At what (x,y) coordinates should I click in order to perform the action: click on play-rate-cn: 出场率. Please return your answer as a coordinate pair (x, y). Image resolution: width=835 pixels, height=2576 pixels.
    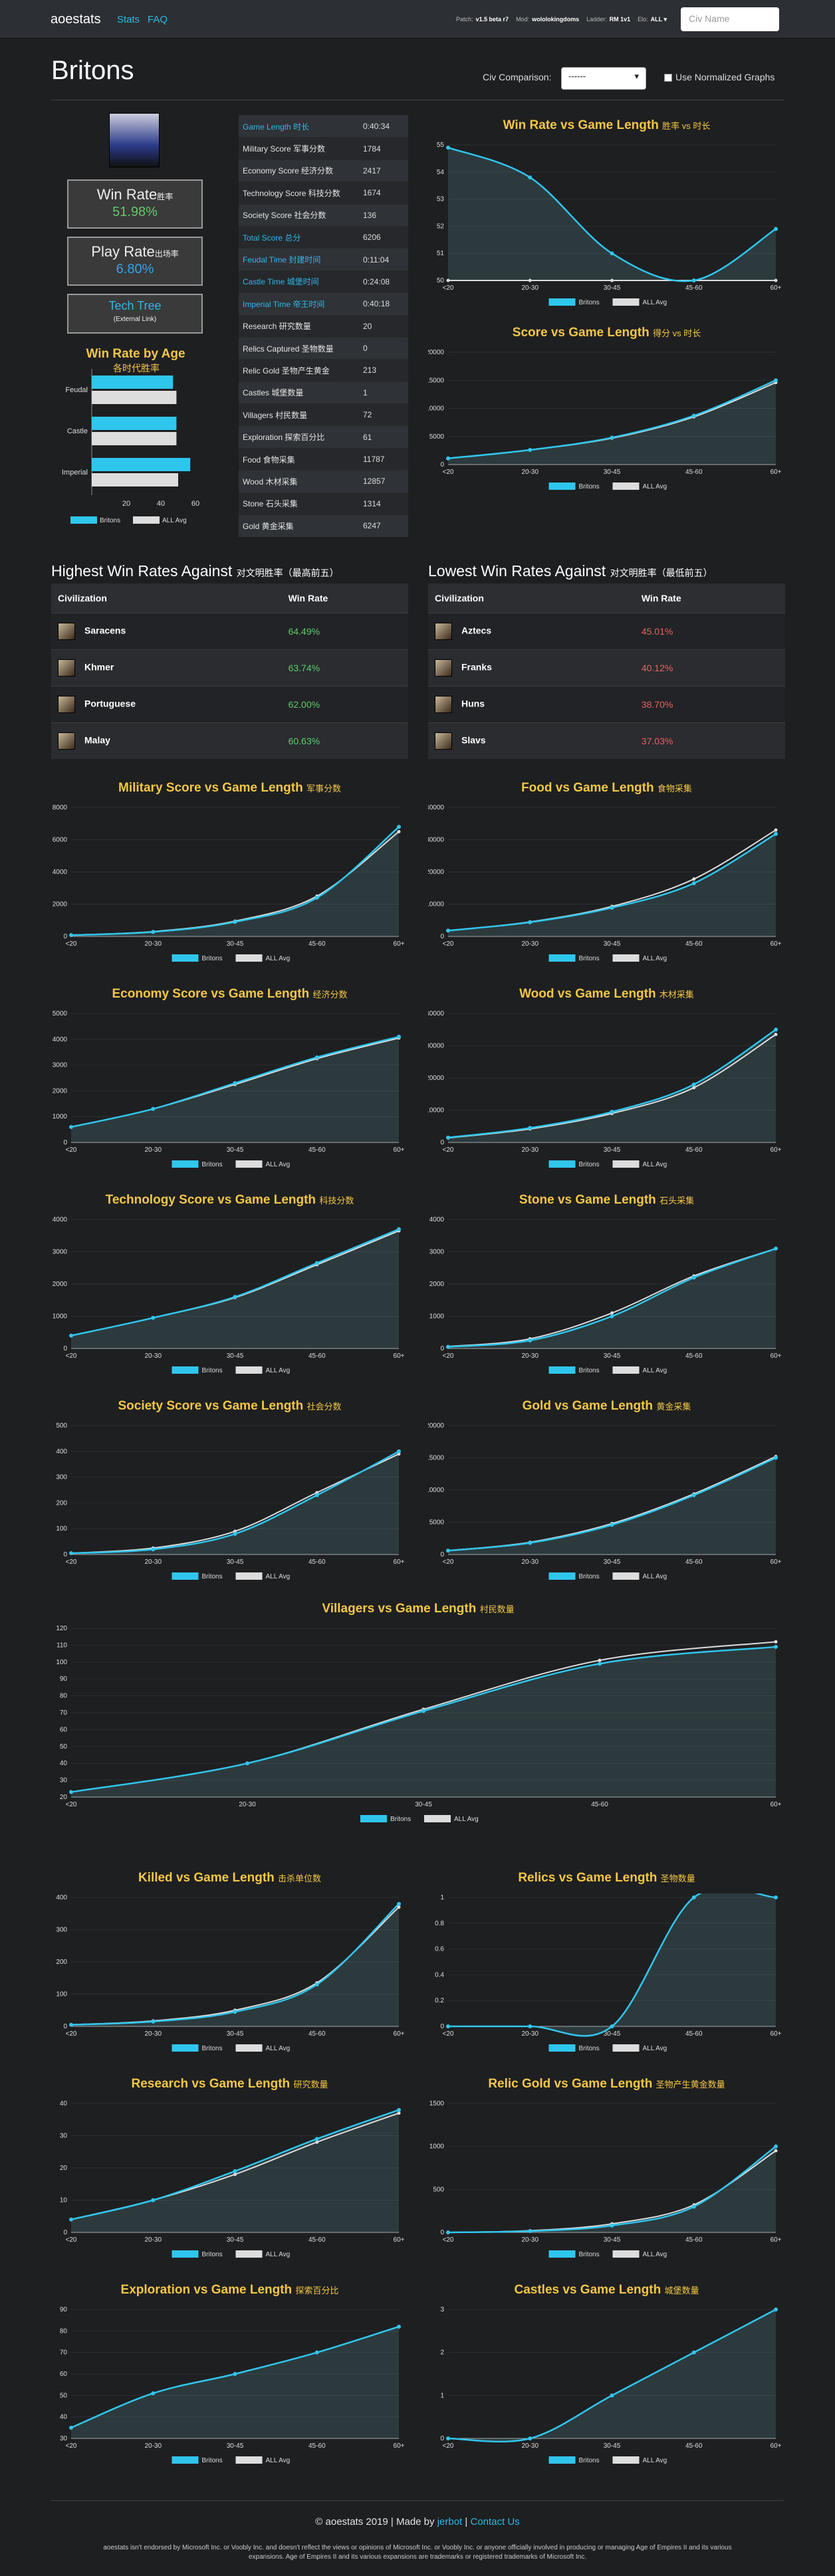
    Looking at the image, I should click on (167, 254).